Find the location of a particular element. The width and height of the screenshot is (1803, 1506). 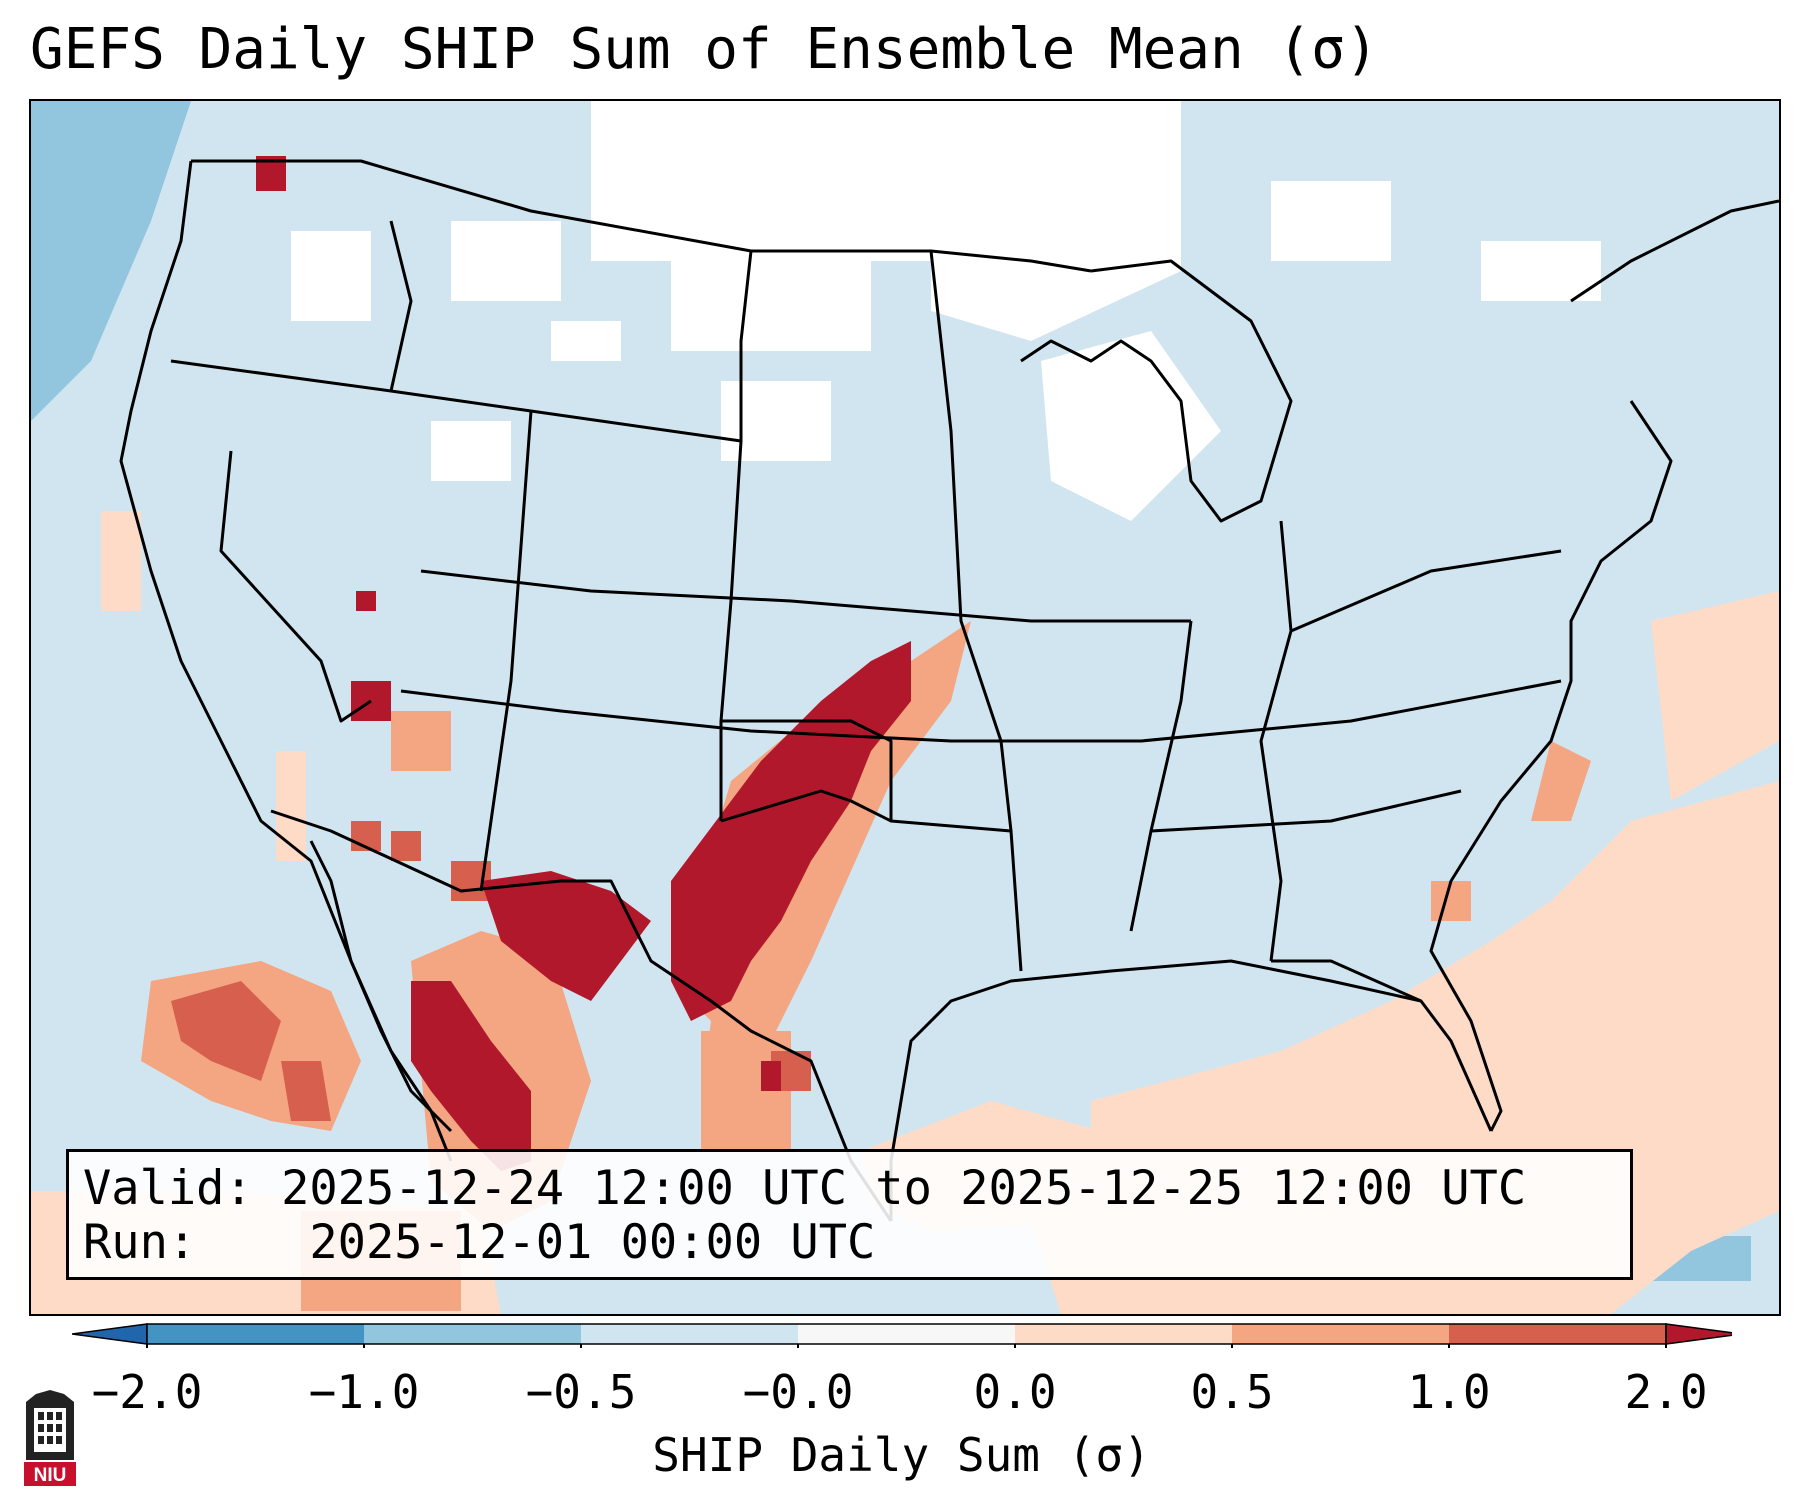

colorbar-tick: −1.0 is located at coordinates (364, 1392).